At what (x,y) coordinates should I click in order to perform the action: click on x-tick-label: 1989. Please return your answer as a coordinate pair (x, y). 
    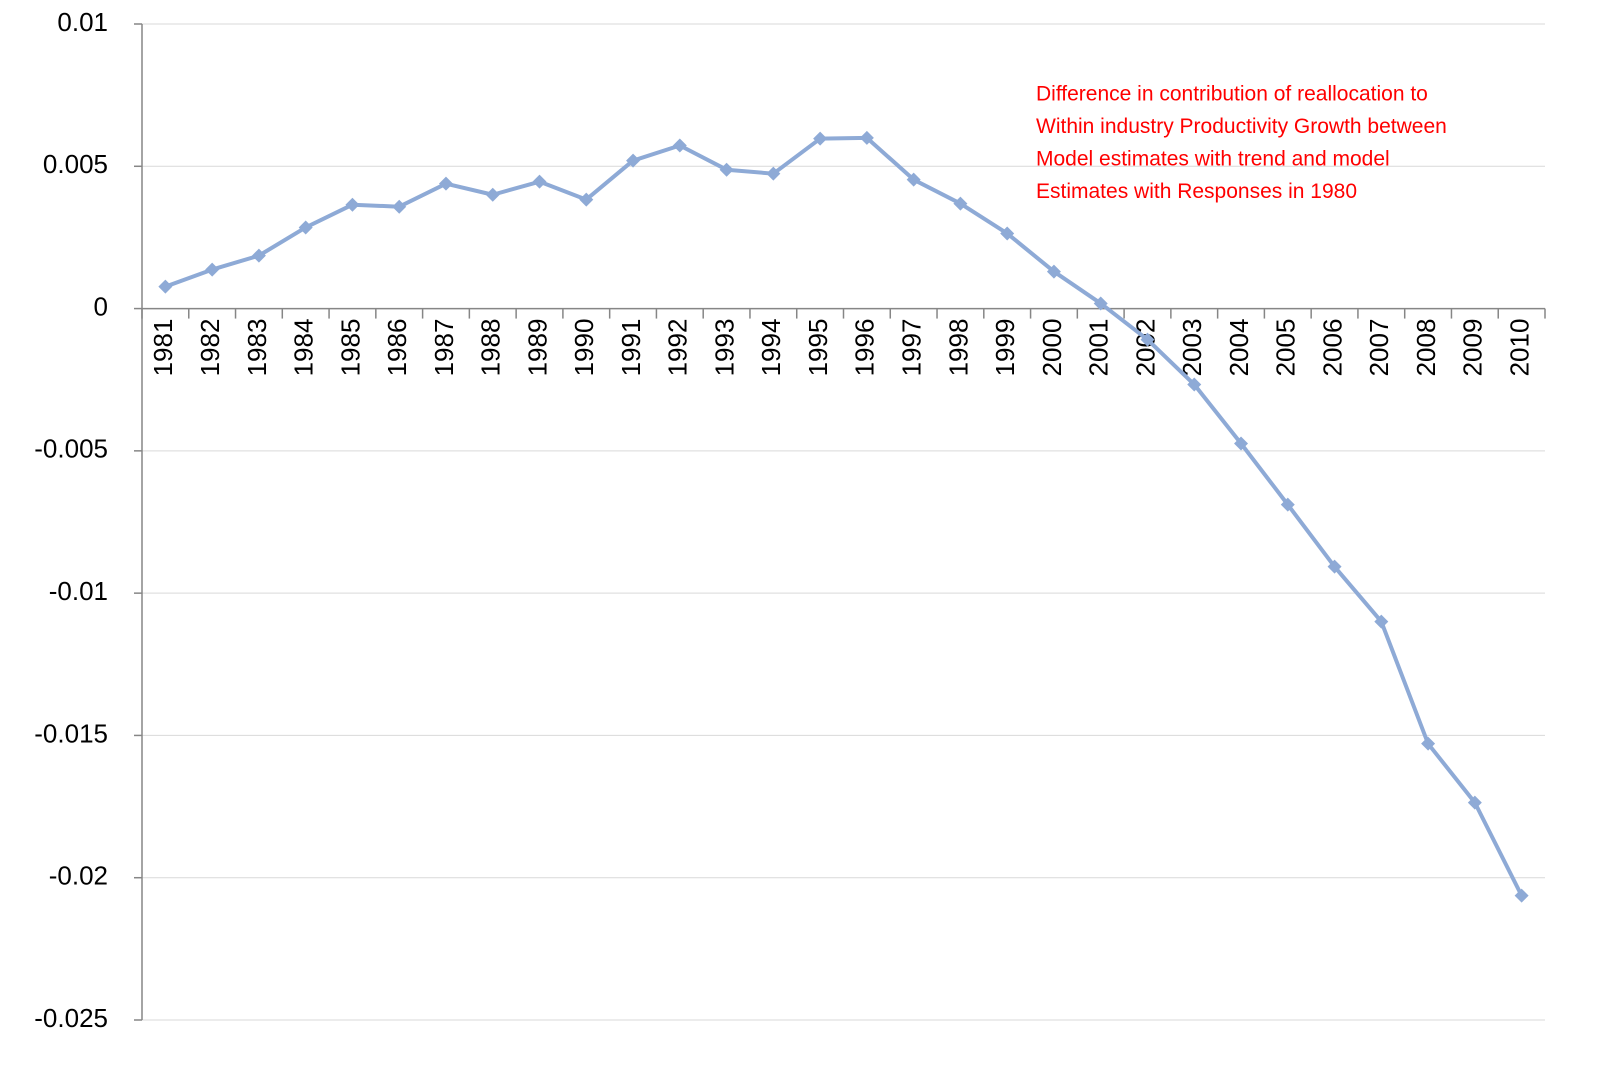
    Looking at the image, I should click on (537, 348).